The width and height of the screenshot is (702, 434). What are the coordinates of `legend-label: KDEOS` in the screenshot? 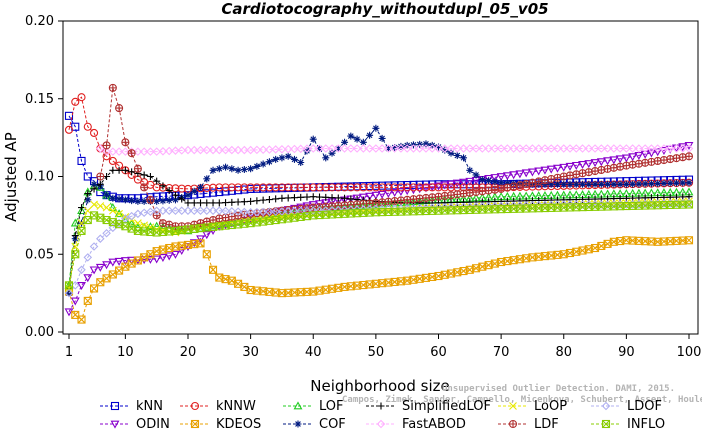 It's located at (238, 424).